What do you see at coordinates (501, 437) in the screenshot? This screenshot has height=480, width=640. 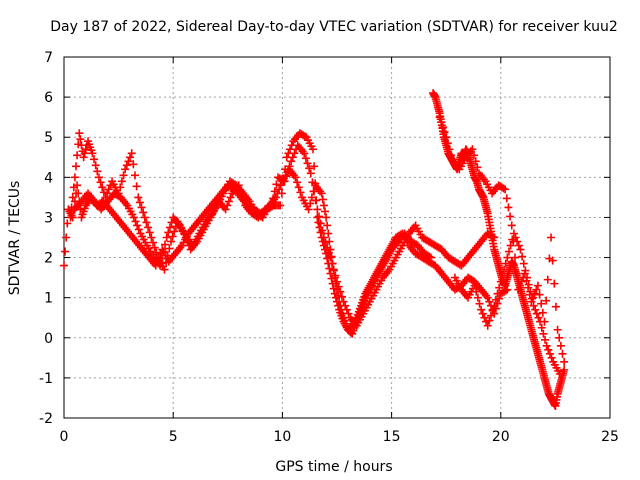 I see `x-tick-label: 20` at bounding box center [501, 437].